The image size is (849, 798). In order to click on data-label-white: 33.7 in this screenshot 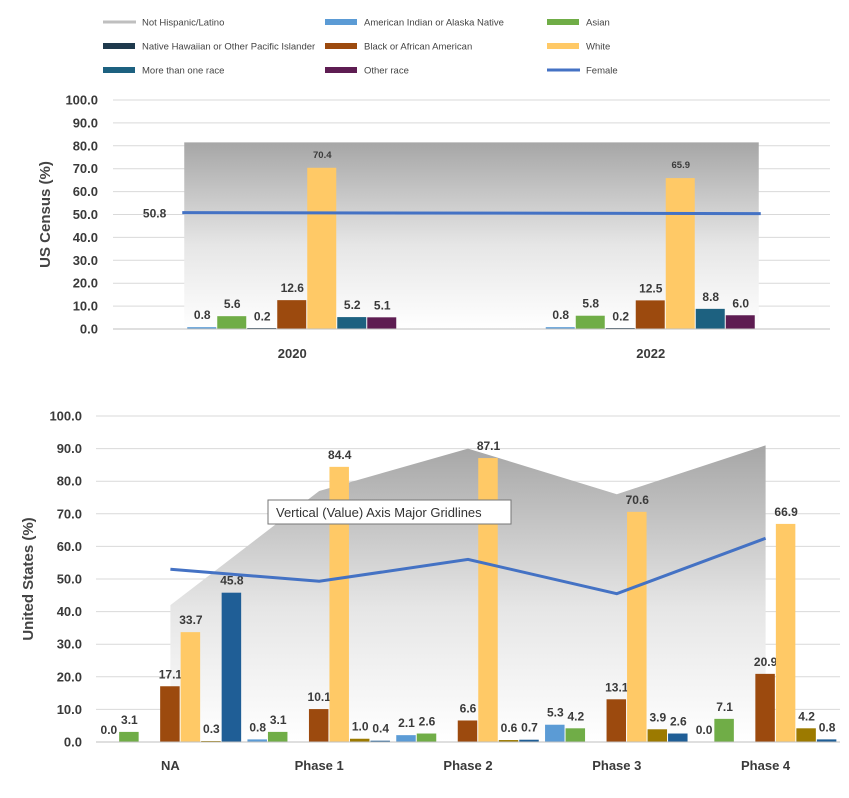, I will do `click(191, 620)`.